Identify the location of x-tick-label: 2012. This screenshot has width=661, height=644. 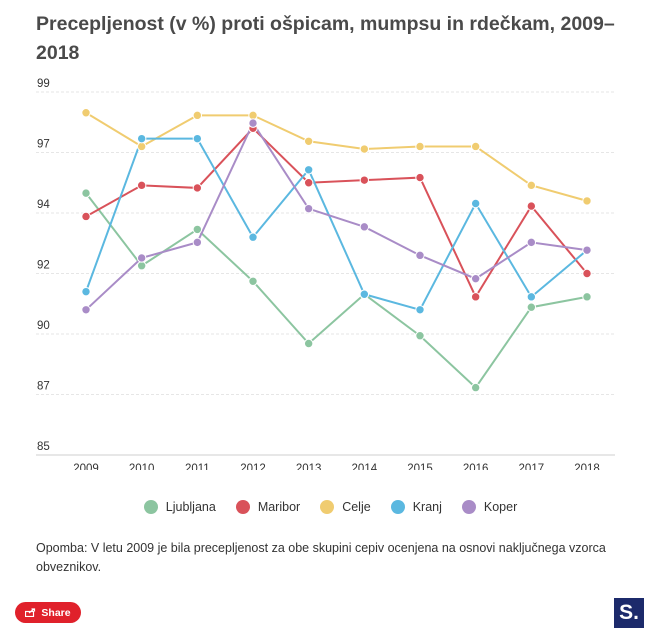
(253, 466).